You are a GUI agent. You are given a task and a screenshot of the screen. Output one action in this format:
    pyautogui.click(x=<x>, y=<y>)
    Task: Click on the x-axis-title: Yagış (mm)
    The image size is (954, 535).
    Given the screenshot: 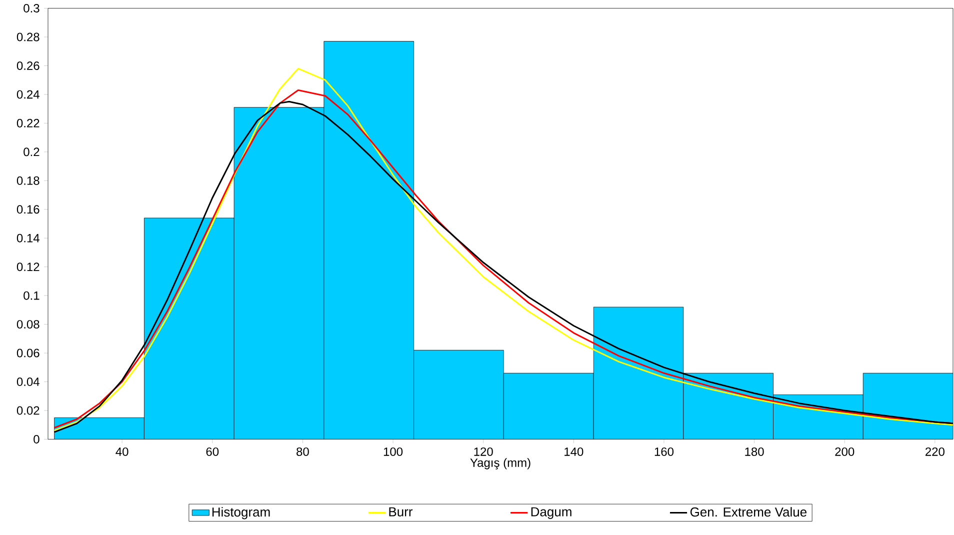 What is the action you would take?
    pyautogui.click(x=500, y=464)
    